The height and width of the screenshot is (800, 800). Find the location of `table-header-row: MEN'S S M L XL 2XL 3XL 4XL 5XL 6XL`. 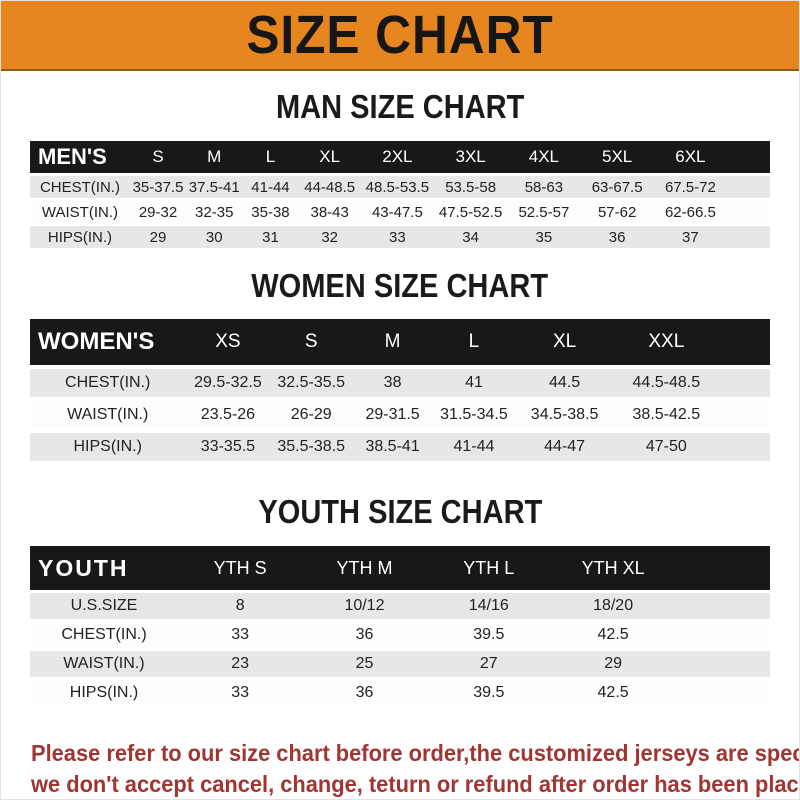

table-header-row: MEN'S S M L XL 2XL 3XL 4XL 5XL 6XL is located at coordinates (400, 157).